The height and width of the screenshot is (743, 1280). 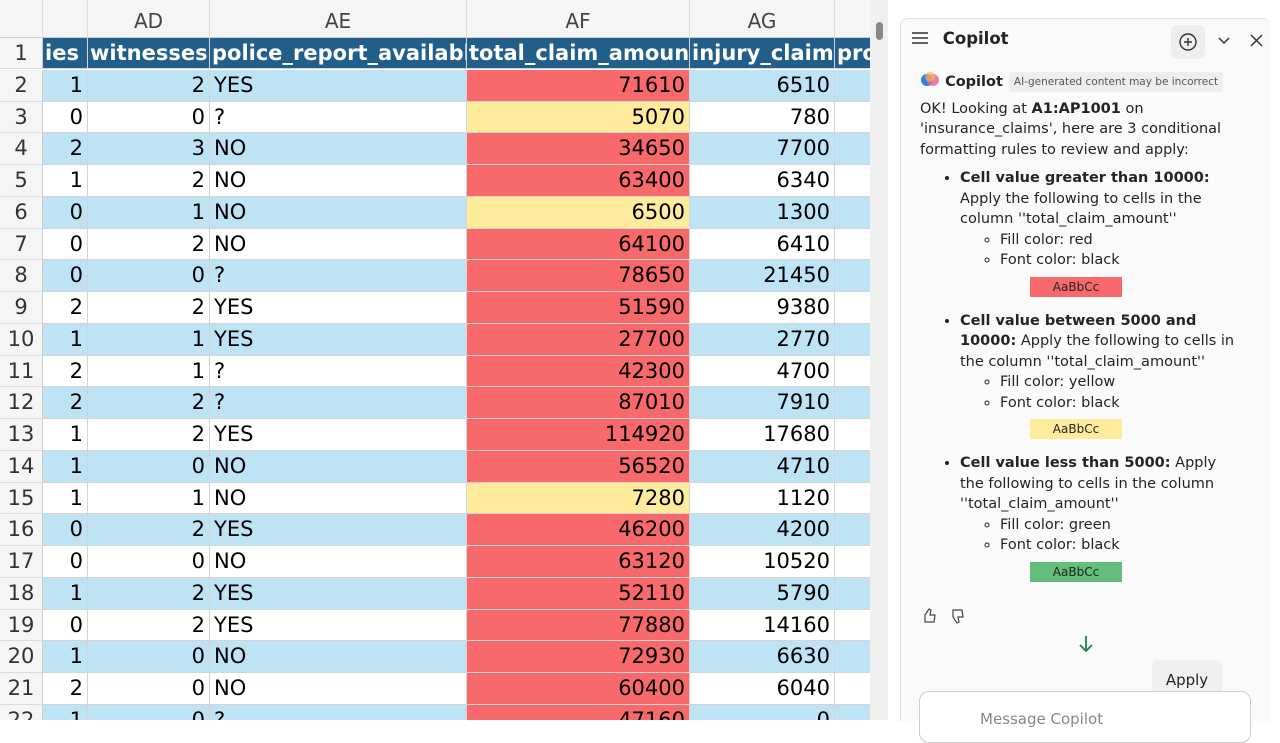 I want to click on row-number: 14, so click(x=21, y=466).